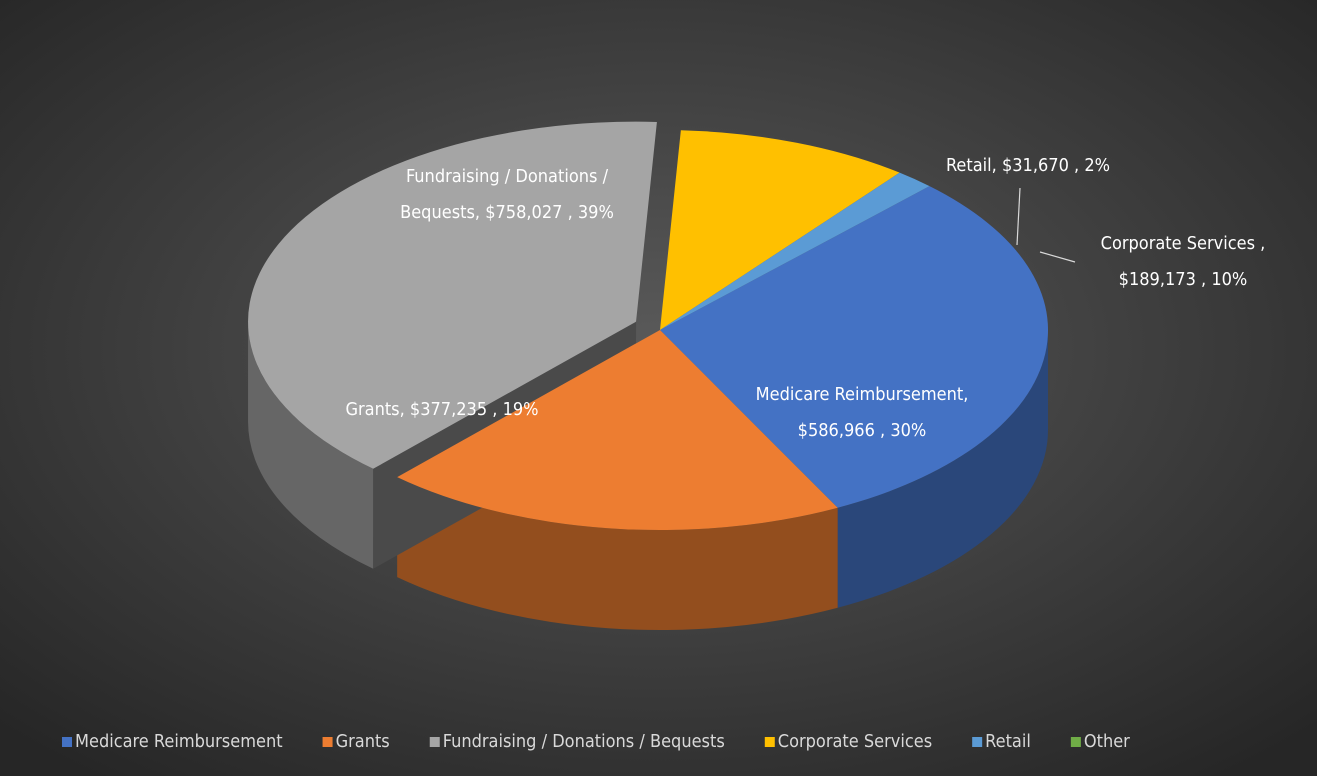 The width and height of the screenshot is (1317, 776). Describe the element at coordinates (363, 741) in the screenshot. I see `legend-label: Grants` at that location.